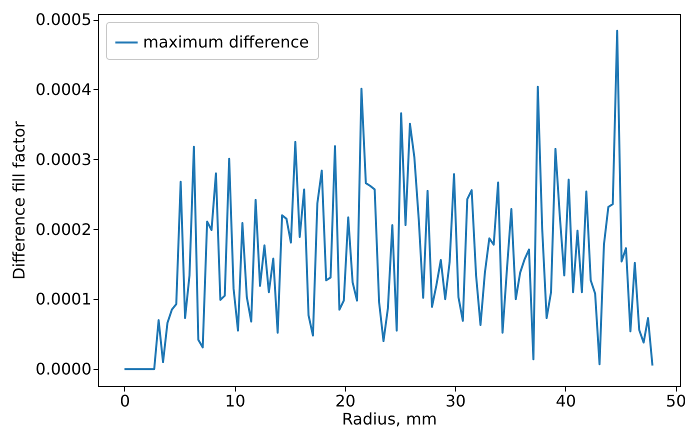 This screenshot has width=685, height=433. Describe the element at coordinates (226, 42) in the screenshot. I see `legend-label: maximum difference` at that location.